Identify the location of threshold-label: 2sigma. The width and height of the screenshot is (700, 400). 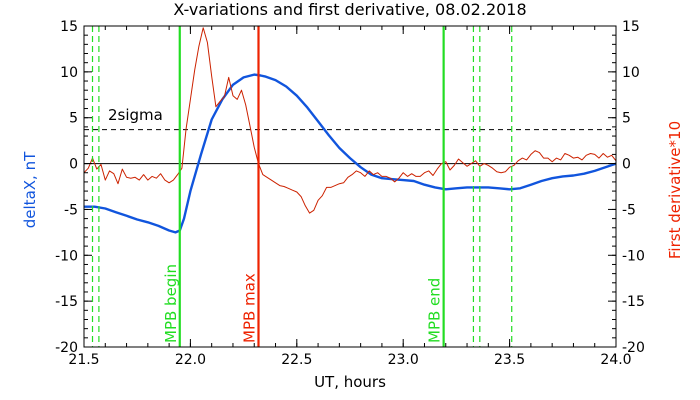
(135, 115).